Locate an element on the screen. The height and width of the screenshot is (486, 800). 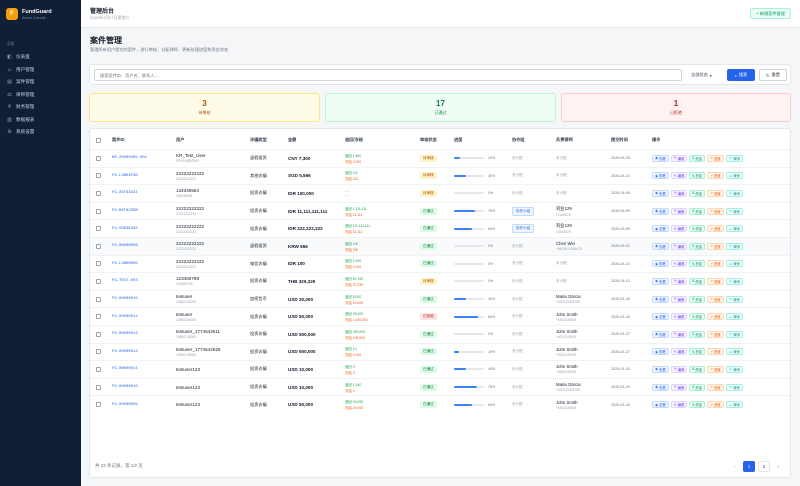
sidebar-item-cases: ▤ 案件管理 is located at coordinates (40, 82).